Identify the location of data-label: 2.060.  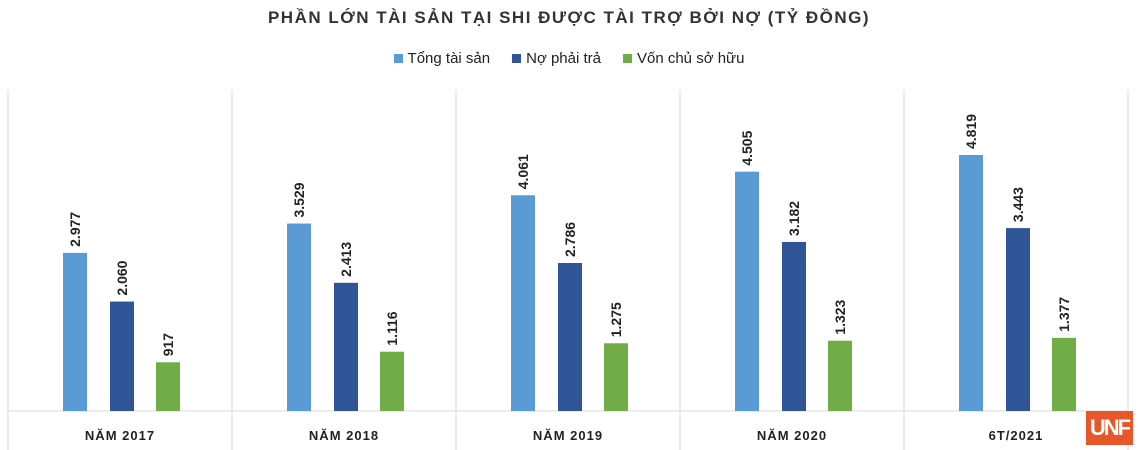
(122, 277).